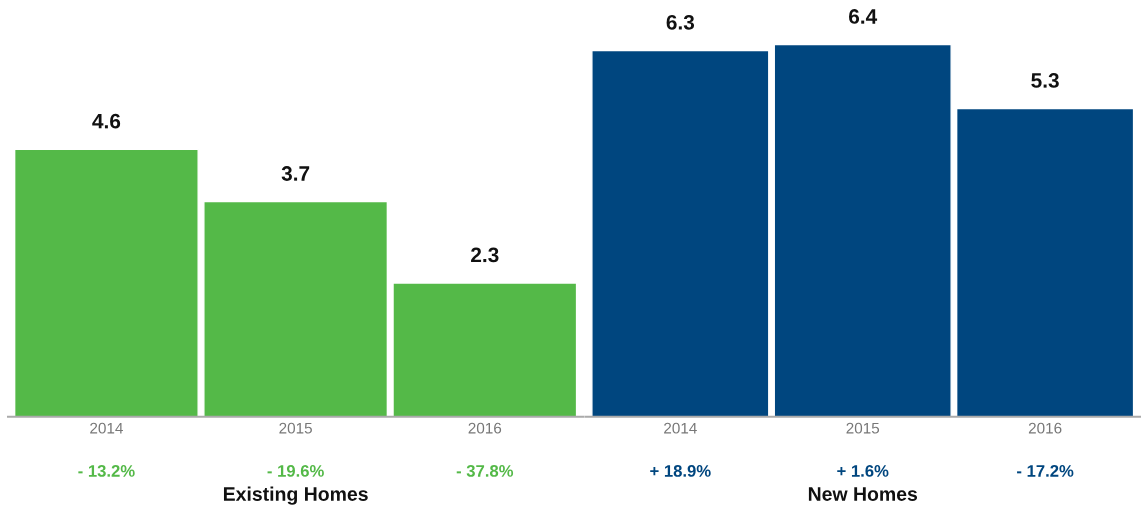  What do you see at coordinates (295, 471) in the screenshot?
I see `text: - 19.6%` at bounding box center [295, 471].